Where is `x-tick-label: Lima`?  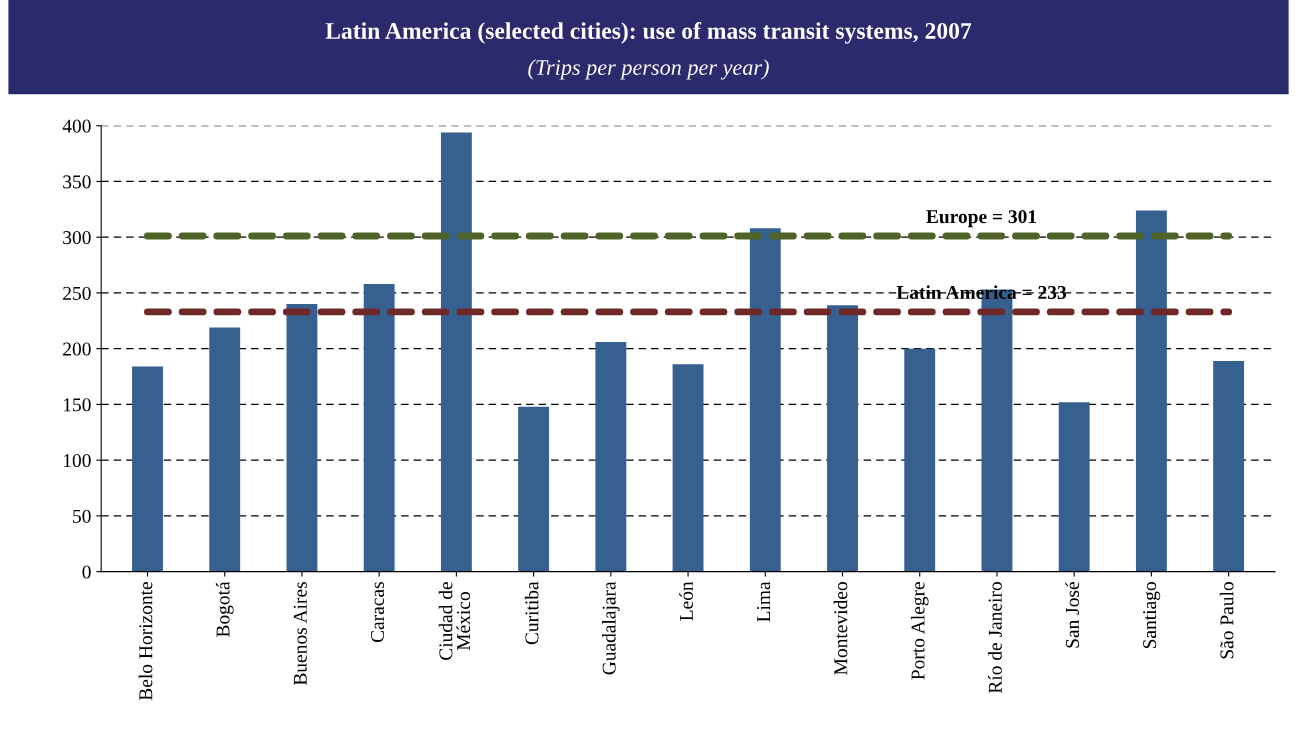
x-tick-label: Lima is located at coordinates (764, 601).